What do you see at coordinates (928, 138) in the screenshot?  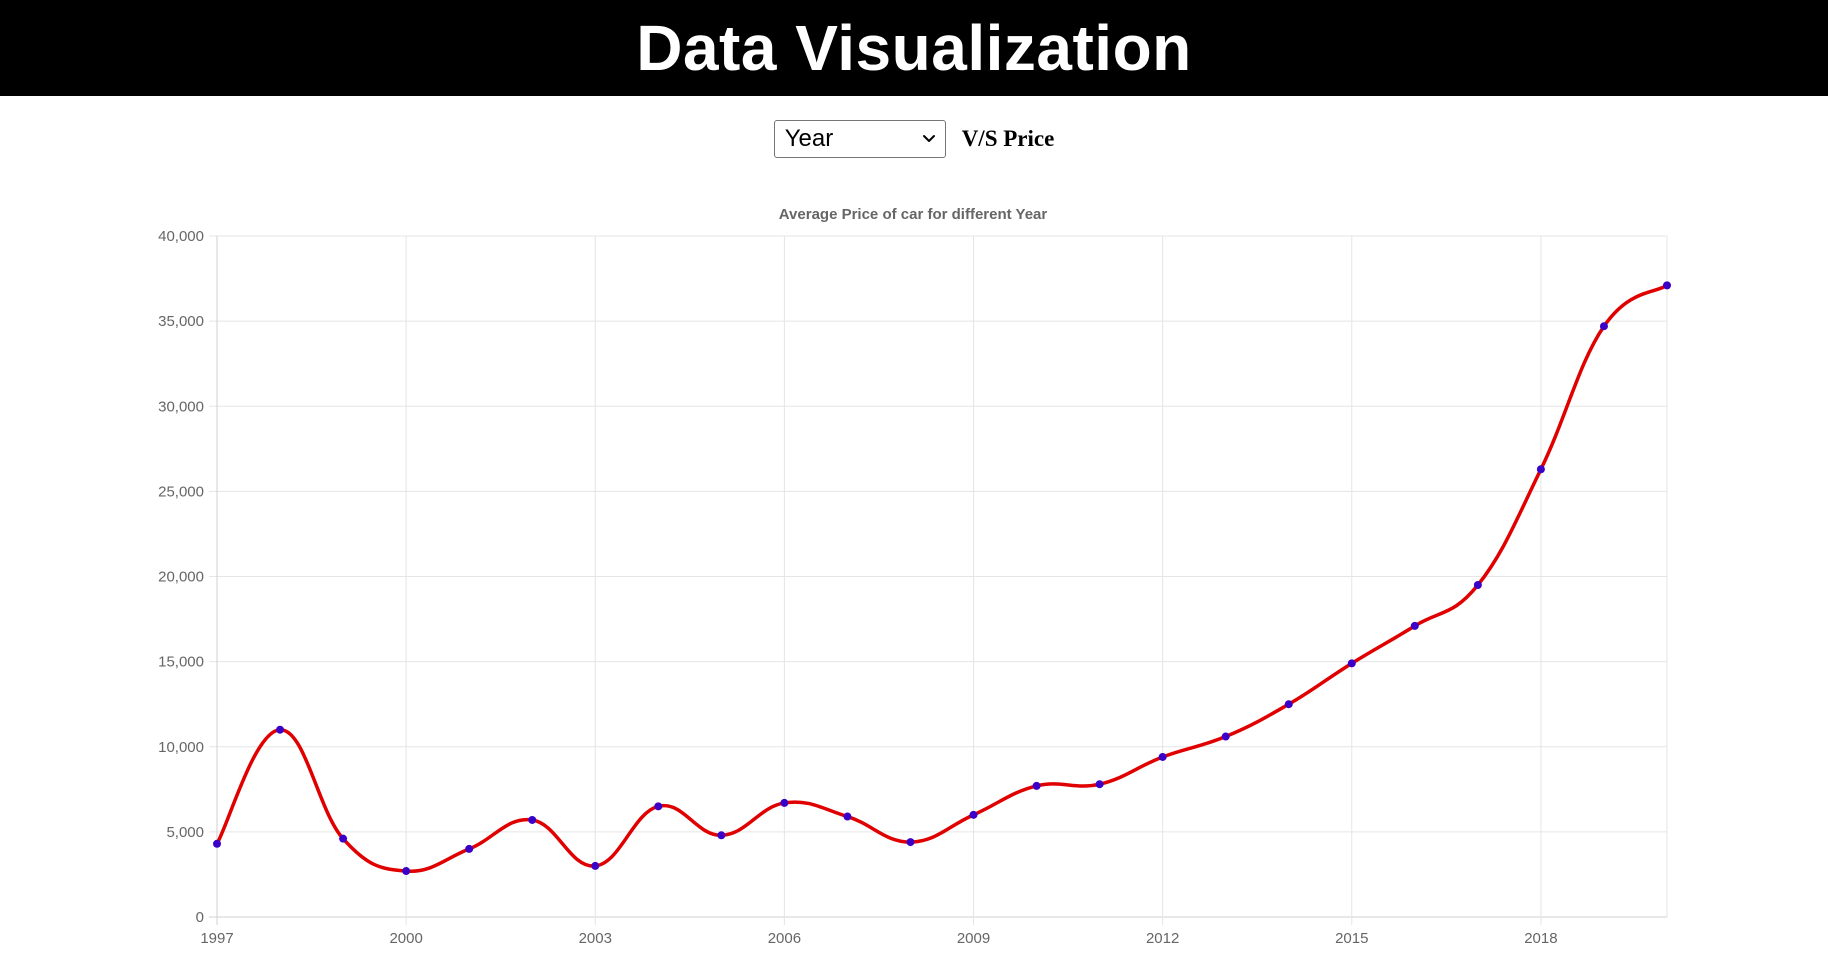 I see `chevron-down-icon` at bounding box center [928, 138].